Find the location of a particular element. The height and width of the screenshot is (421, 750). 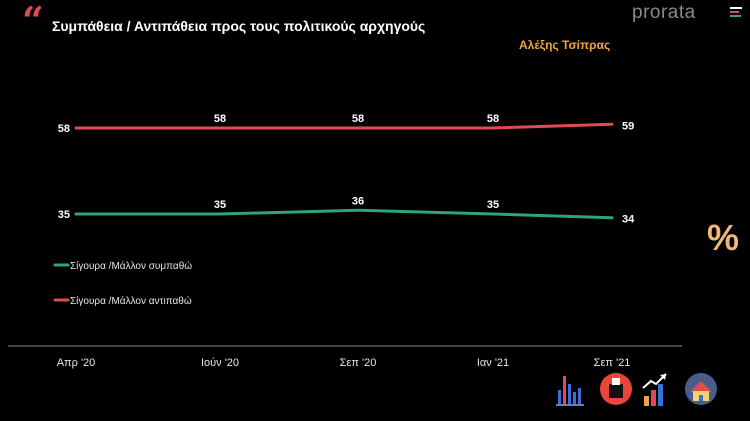

data-label: 36 is located at coordinates (358, 201).